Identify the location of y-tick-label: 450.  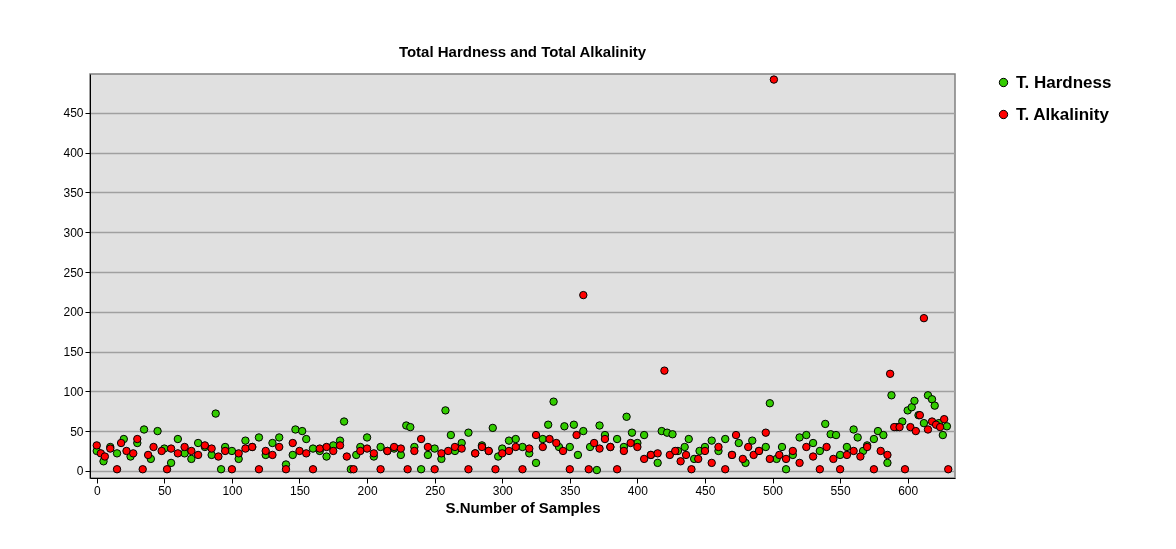
(73, 113).